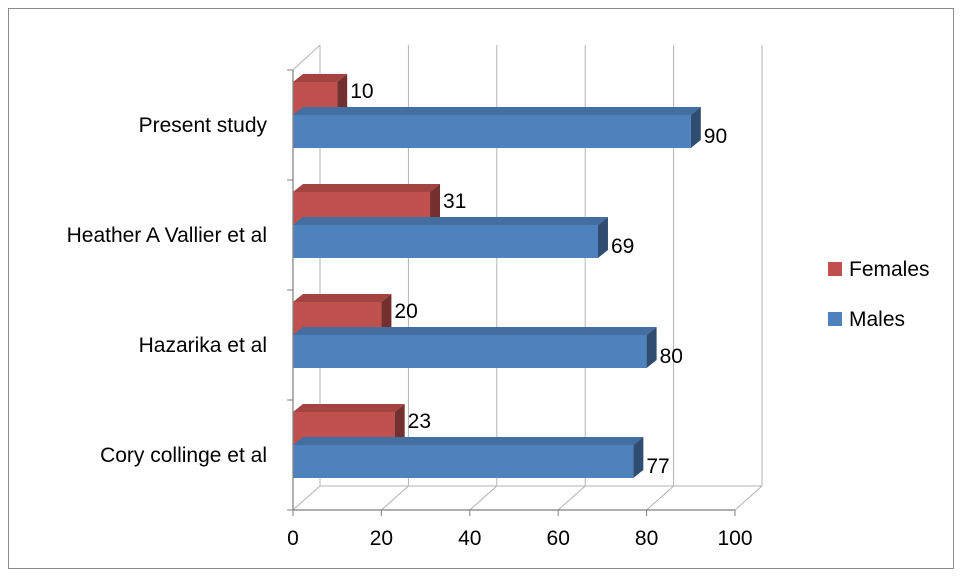 The width and height of the screenshot is (964, 577). What do you see at coordinates (622, 246) in the screenshot?
I see `data-label: 69` at bounding box center [622, 246].